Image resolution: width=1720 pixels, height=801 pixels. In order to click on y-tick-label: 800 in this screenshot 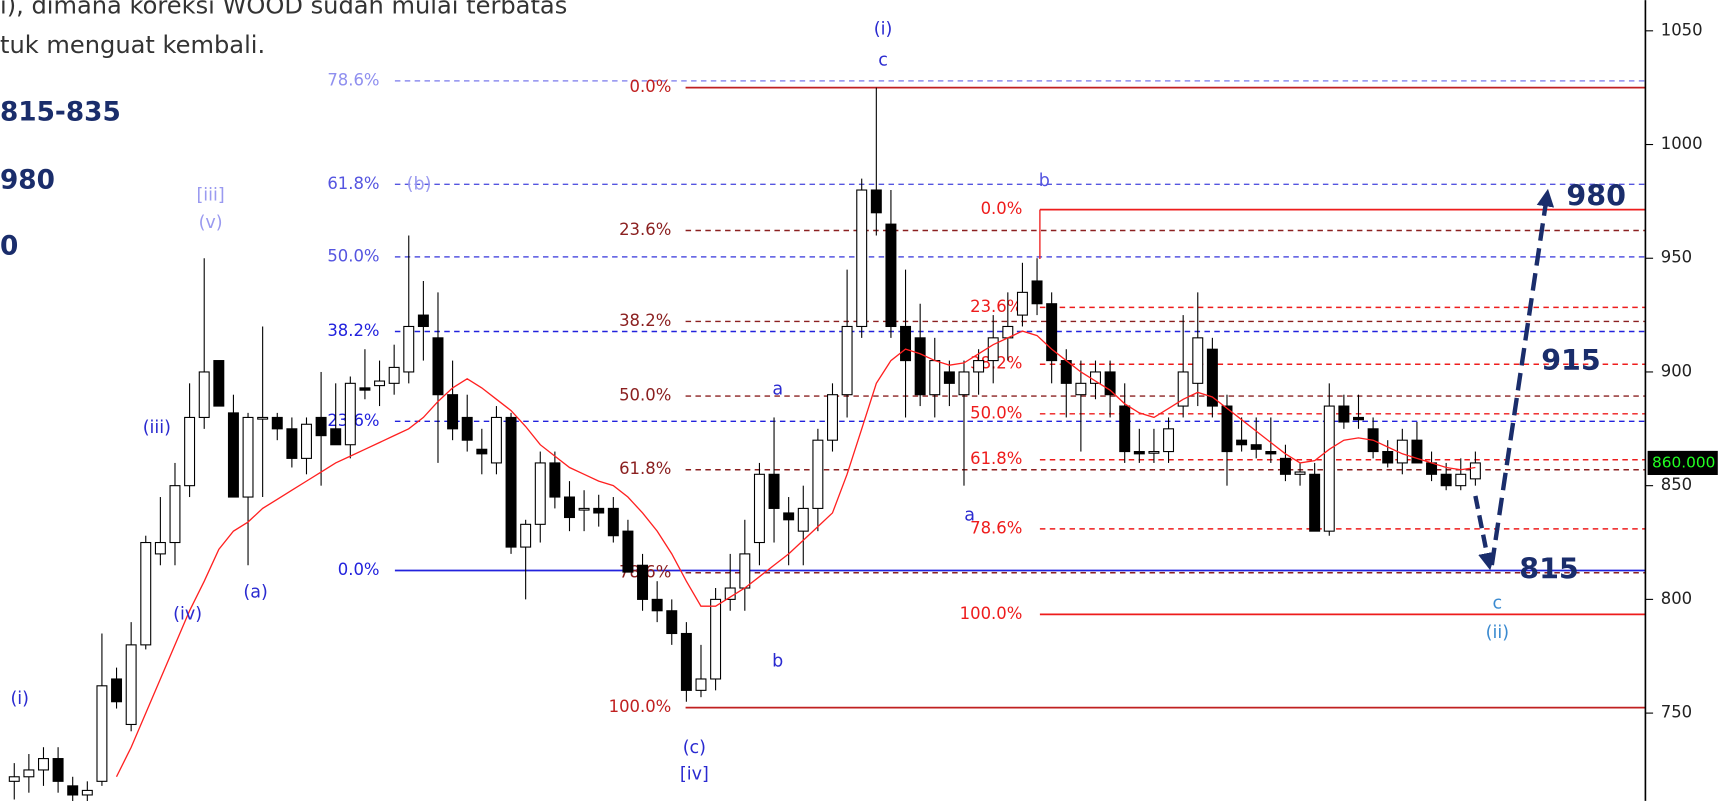, I will do `click(1676, 598)`.